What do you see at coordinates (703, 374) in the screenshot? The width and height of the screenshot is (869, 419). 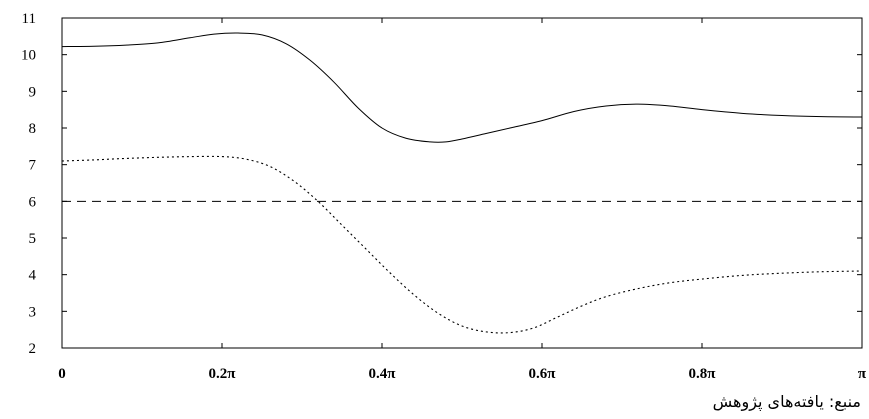 I see `x-tick-label: 0.8π` at bounding box center [703, 374].